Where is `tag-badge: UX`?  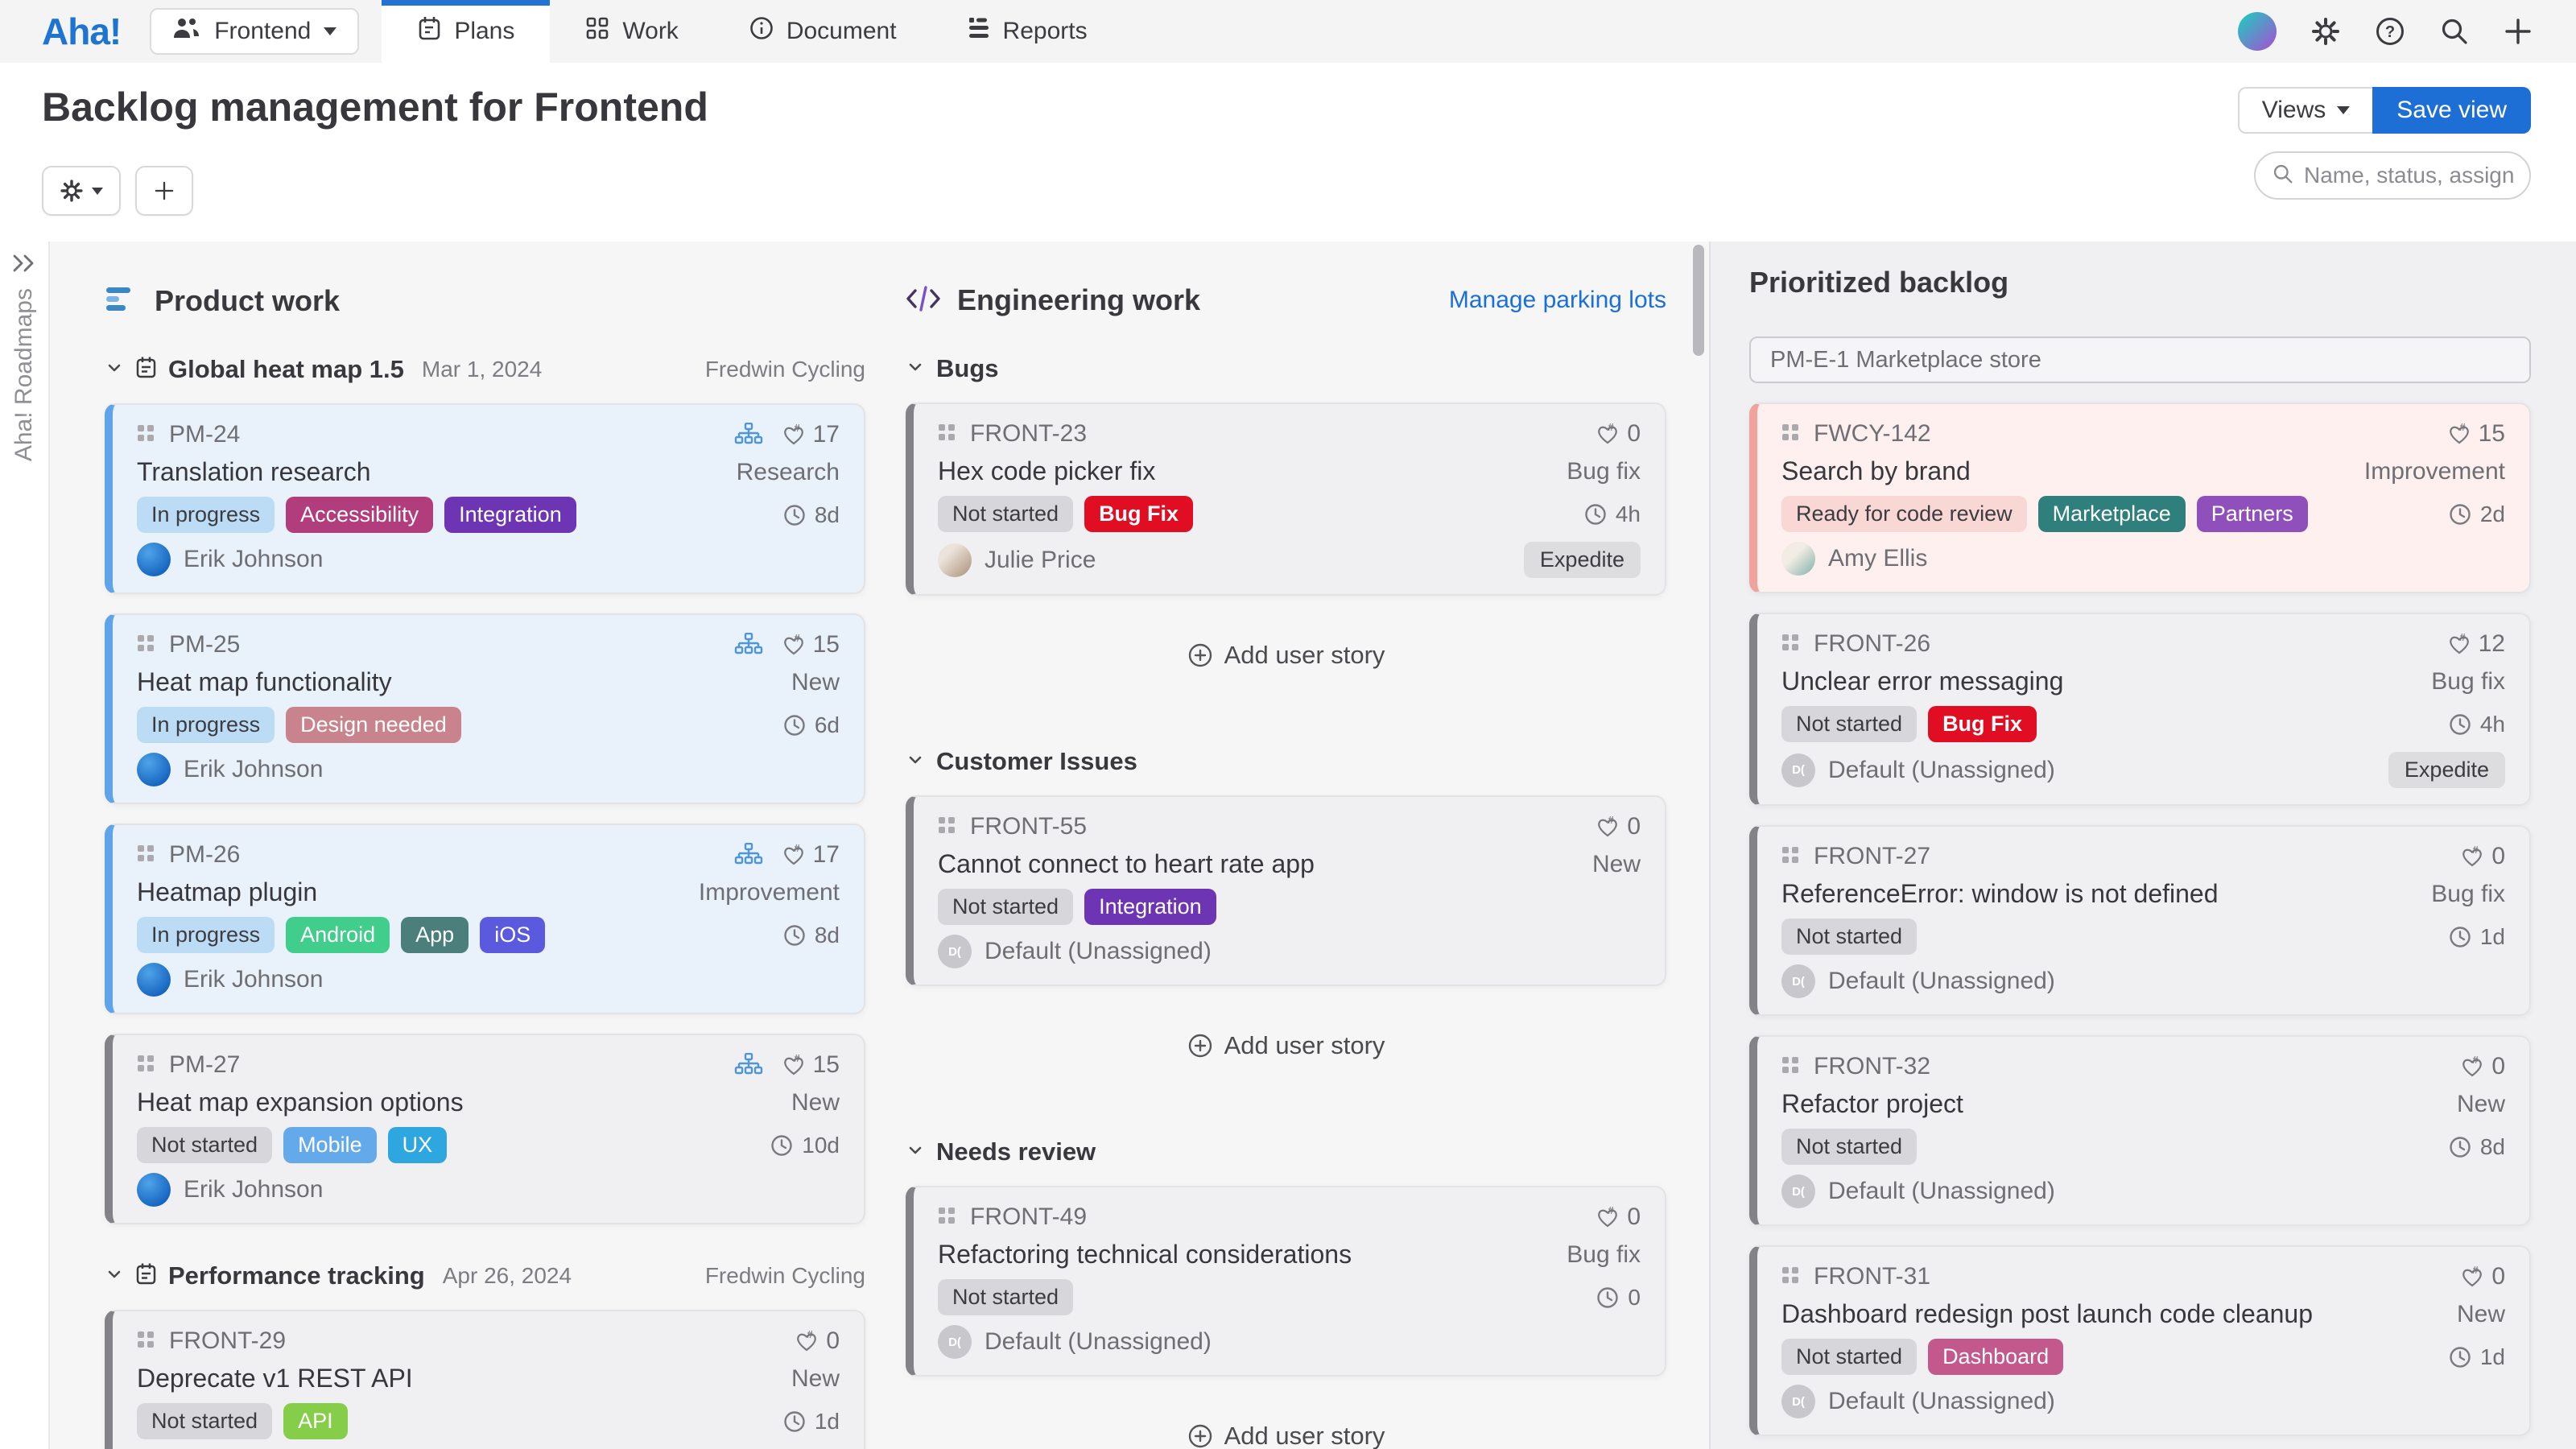
tag-badge: UX is located at coordinates (417, 1145).